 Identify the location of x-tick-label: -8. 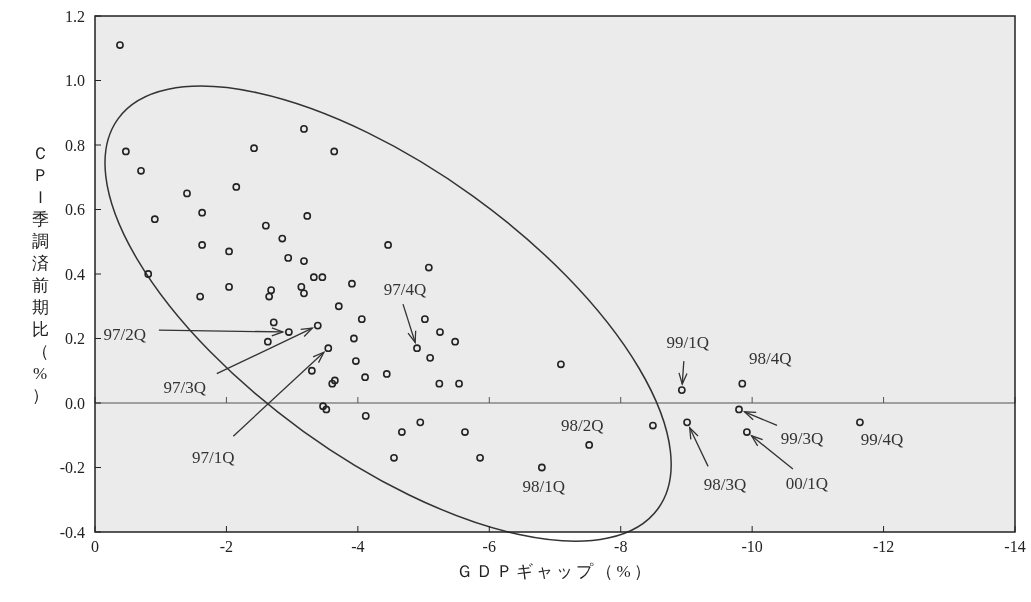
(621, 546).